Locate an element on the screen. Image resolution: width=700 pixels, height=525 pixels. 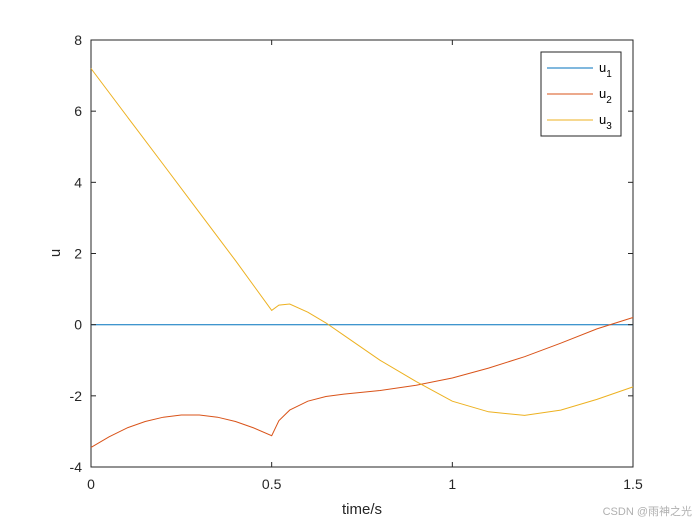
legend-entry-1: u1 is located at coordinates (605, 70).